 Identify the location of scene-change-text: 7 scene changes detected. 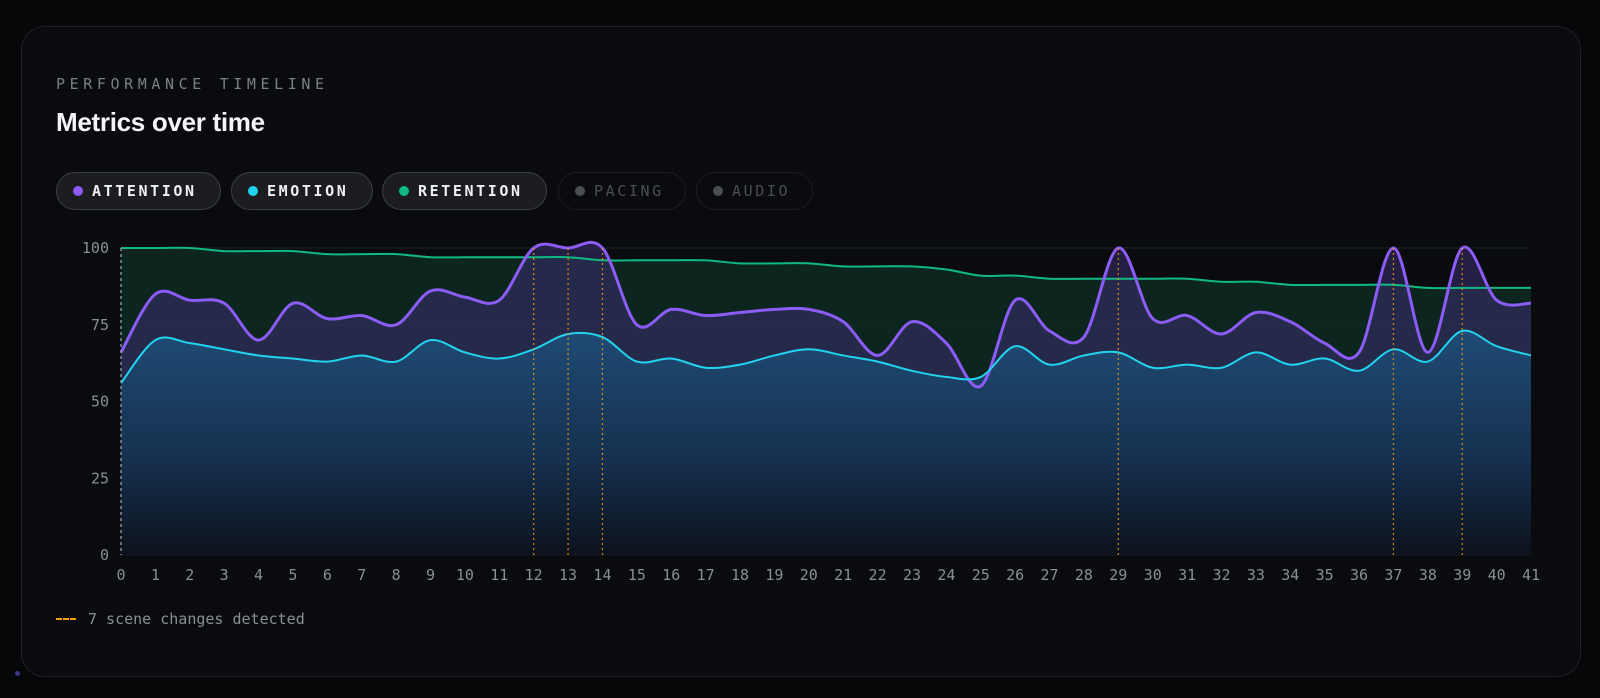
(196, 619).